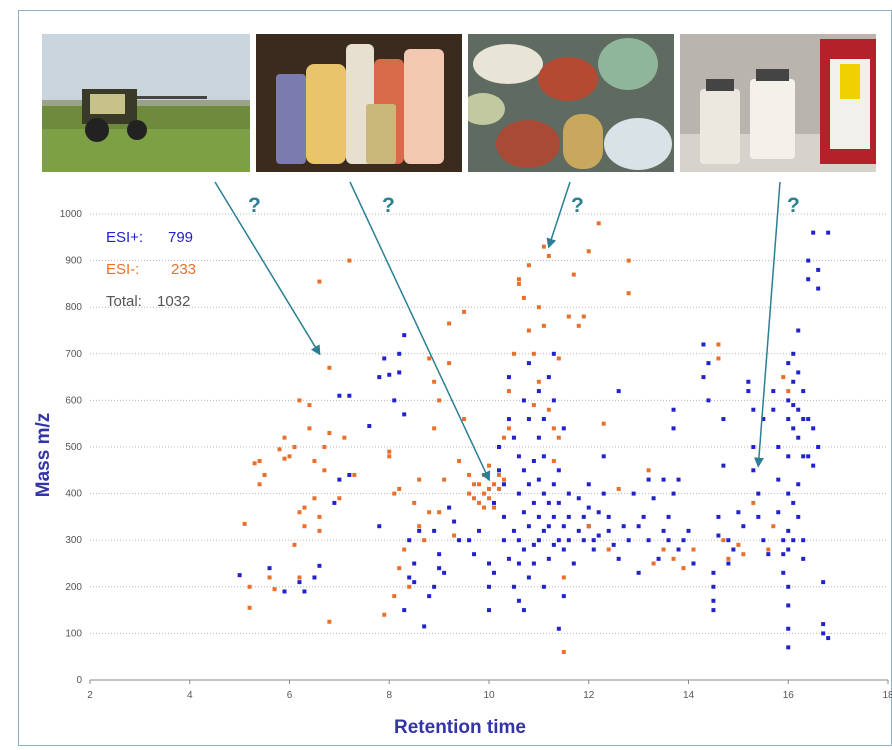  Describe the element at coordinates (190, 695) in the screenshot. I see `x-tick-label: 4` at that location.